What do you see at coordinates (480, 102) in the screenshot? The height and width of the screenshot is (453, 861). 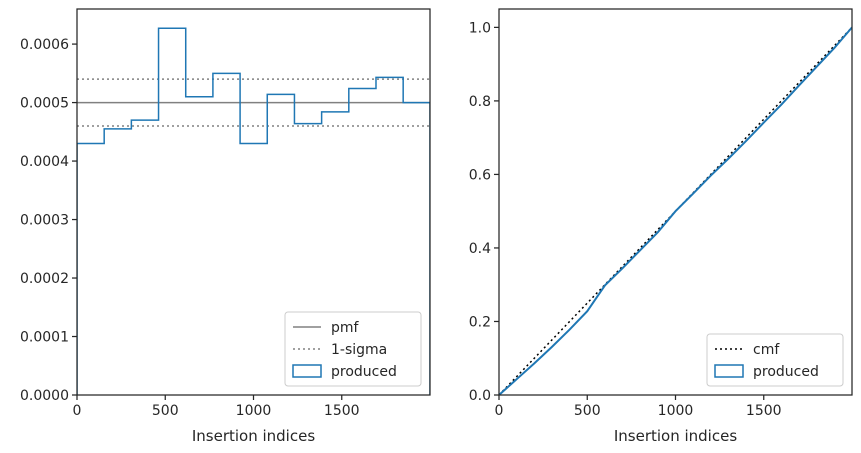 I see `y-tick-label: 0.8` at bounding box center [480, 102].